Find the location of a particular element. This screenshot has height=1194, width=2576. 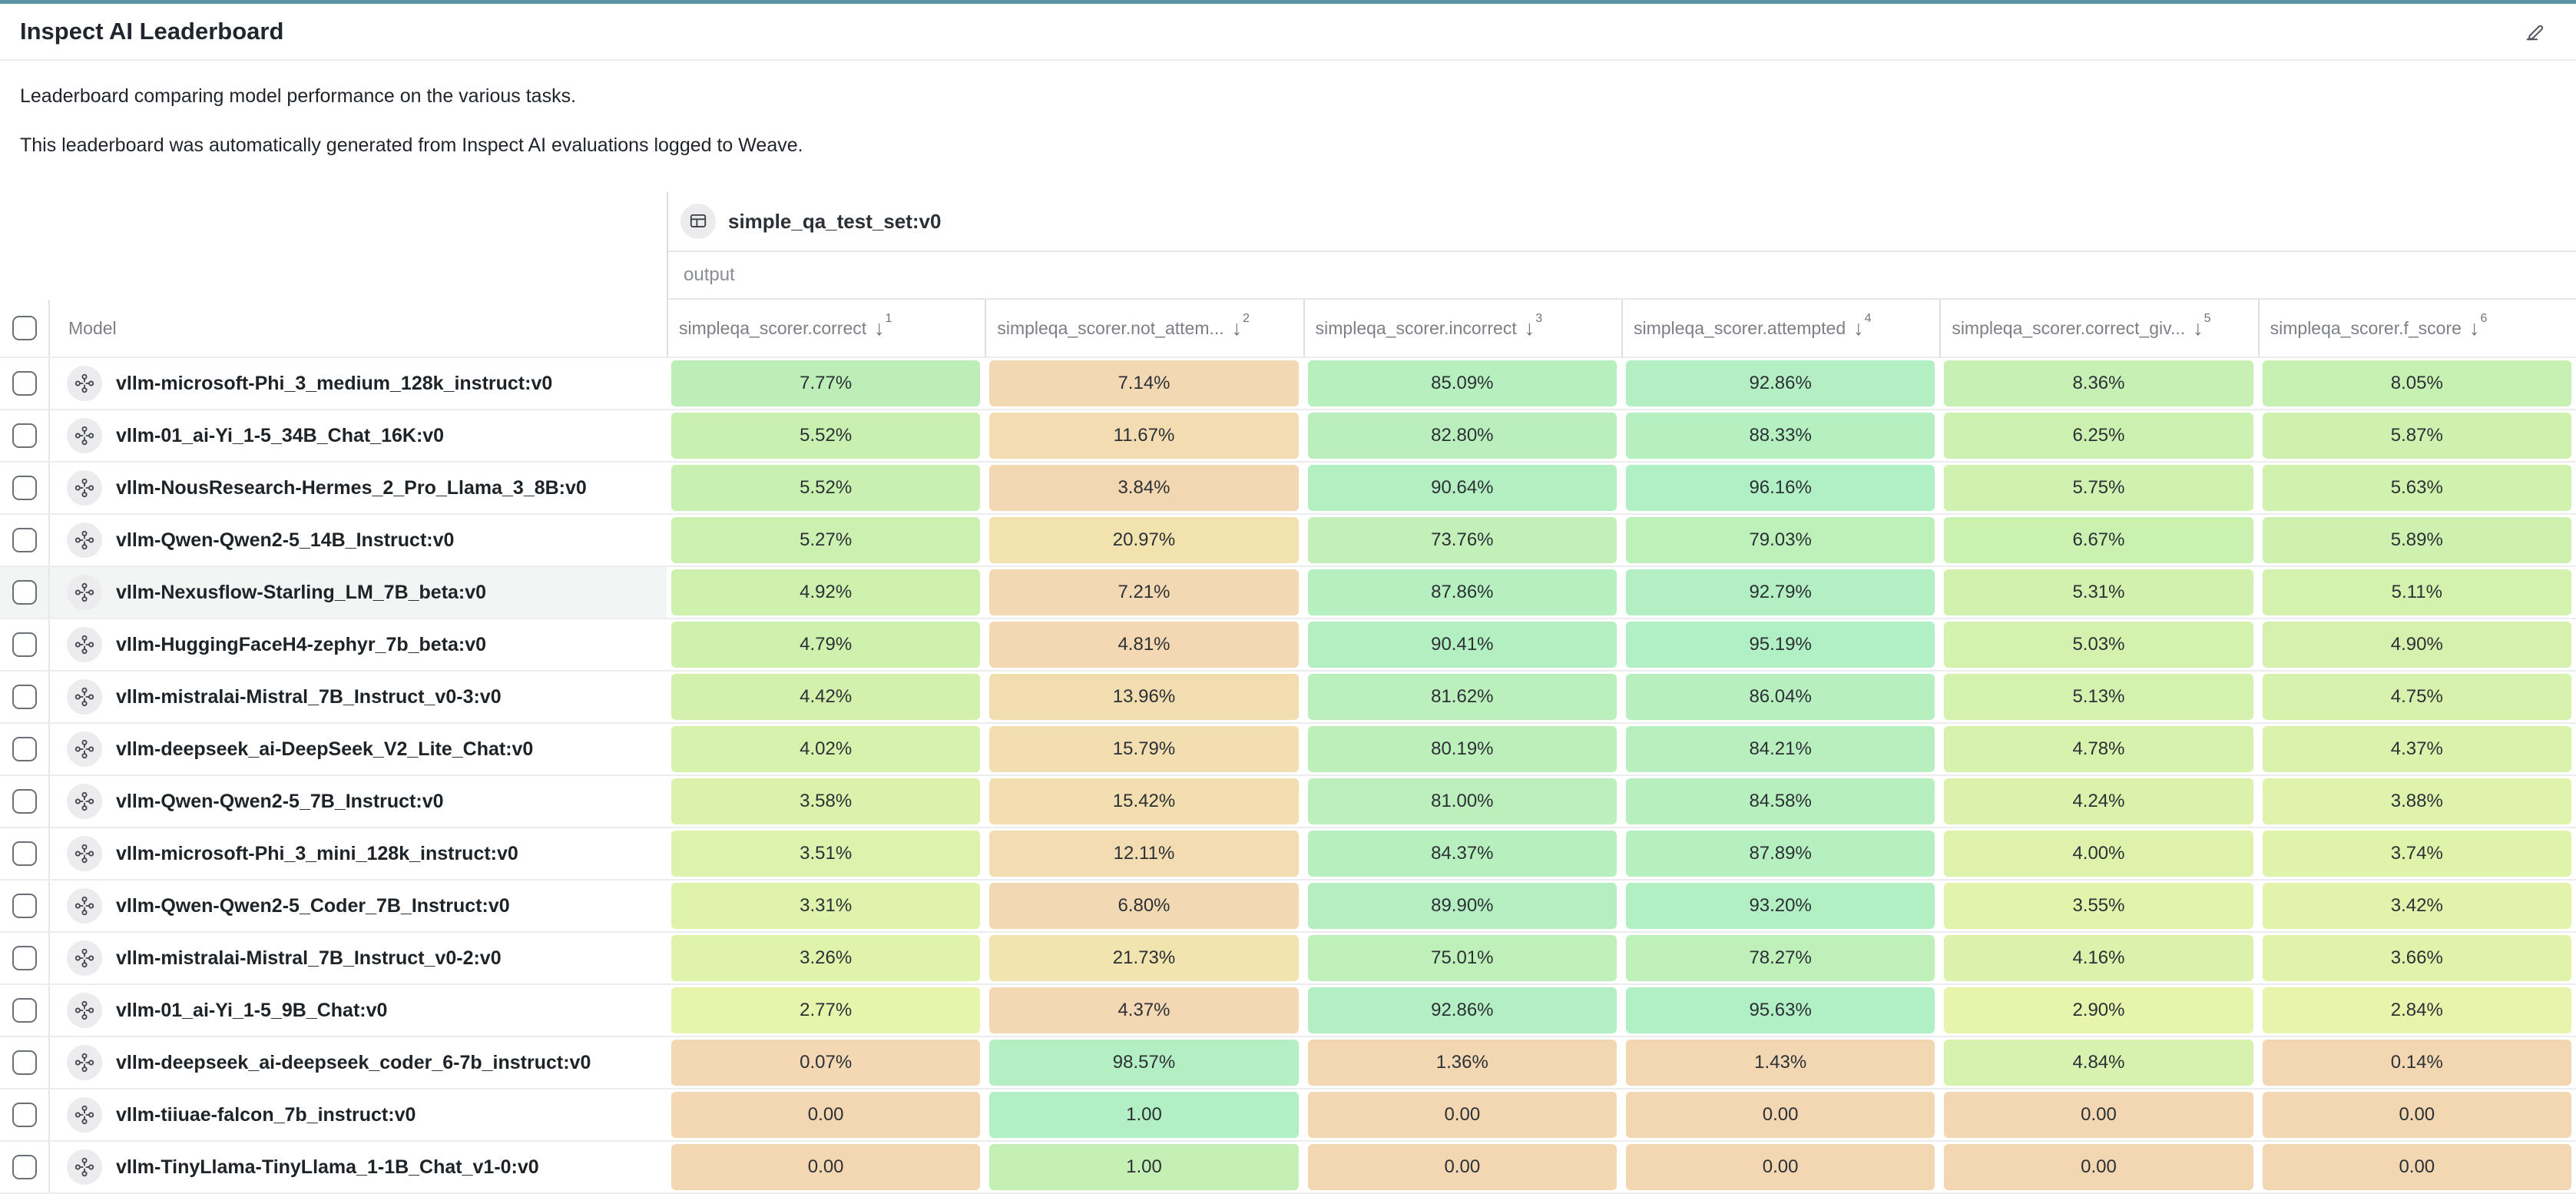

score-cell: 13.96% is located at coordinates (1144, 697).